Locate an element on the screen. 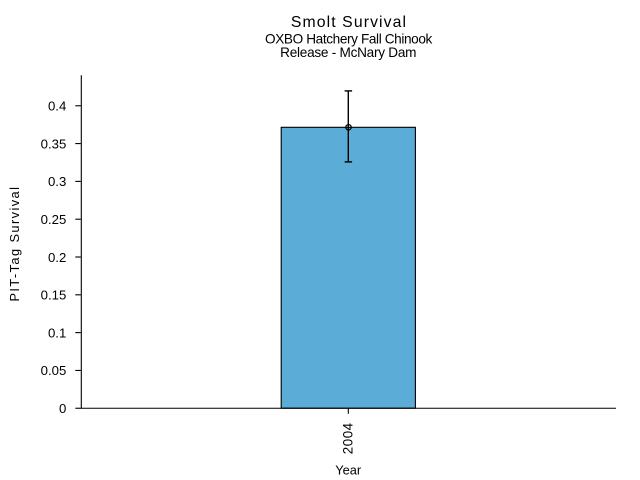 Image resolution: width=640 pixels, height=480 pixels. svg-text: 0.3 is located at coordinates (57, 181).